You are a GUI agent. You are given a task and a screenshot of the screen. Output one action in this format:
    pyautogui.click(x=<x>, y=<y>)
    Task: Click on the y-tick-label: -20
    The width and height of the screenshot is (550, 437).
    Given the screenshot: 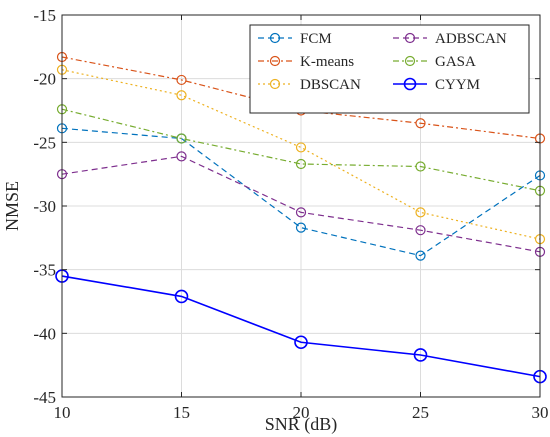 What is the action you would take?
    pyautogui.click(x=44, y=79)
    